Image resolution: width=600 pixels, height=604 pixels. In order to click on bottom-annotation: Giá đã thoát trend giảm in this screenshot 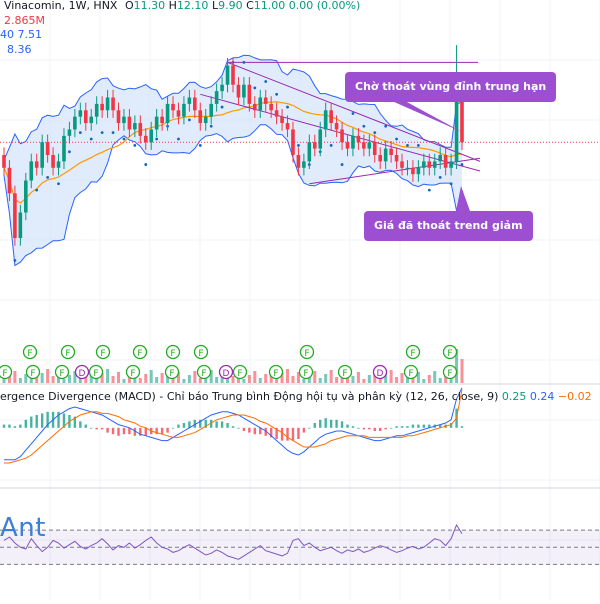, I will do `click(448, 226)`.